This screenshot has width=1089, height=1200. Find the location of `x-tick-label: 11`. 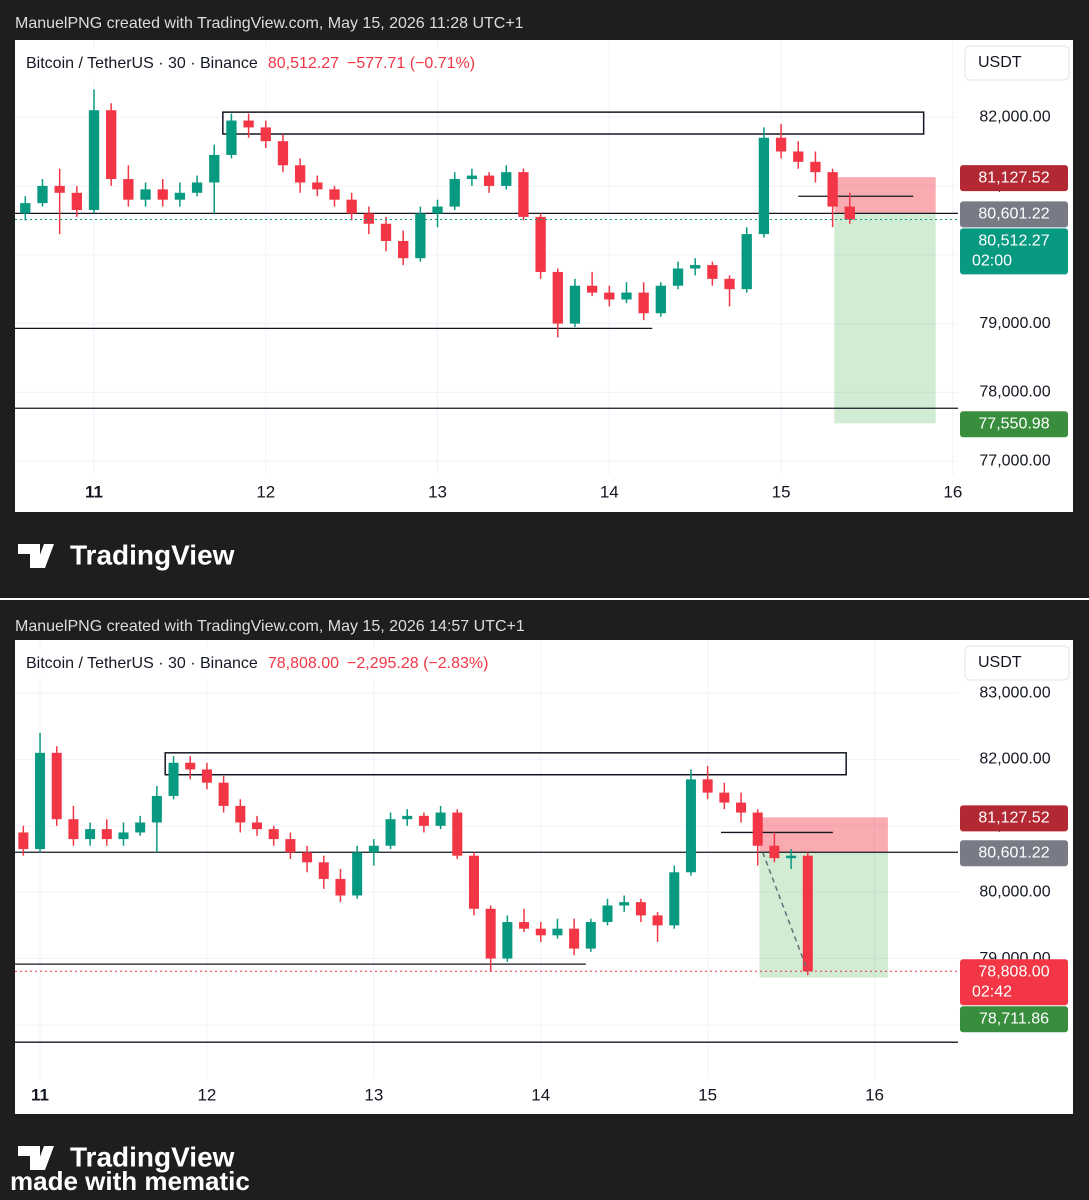

x-tick-label: 11 is located at coordinates (94, 491).